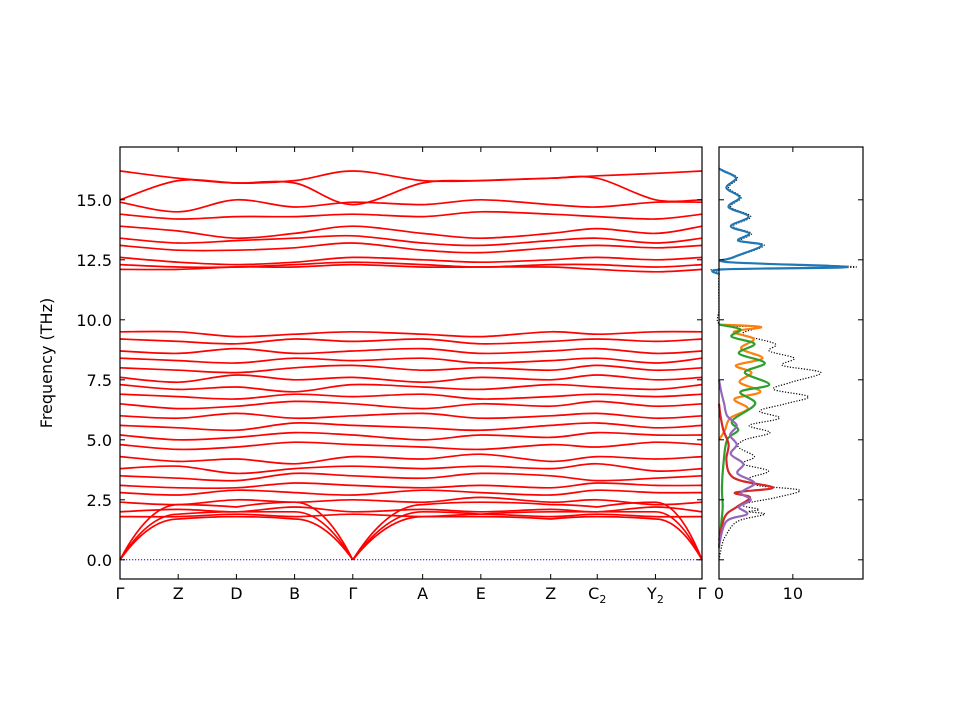 Image resolution: width=960 pixels, height=724 pixels. Describe the element at coordinates (46, 363) in the screenshot. I see `y-axis-label: Frequency (THz)` at that location.